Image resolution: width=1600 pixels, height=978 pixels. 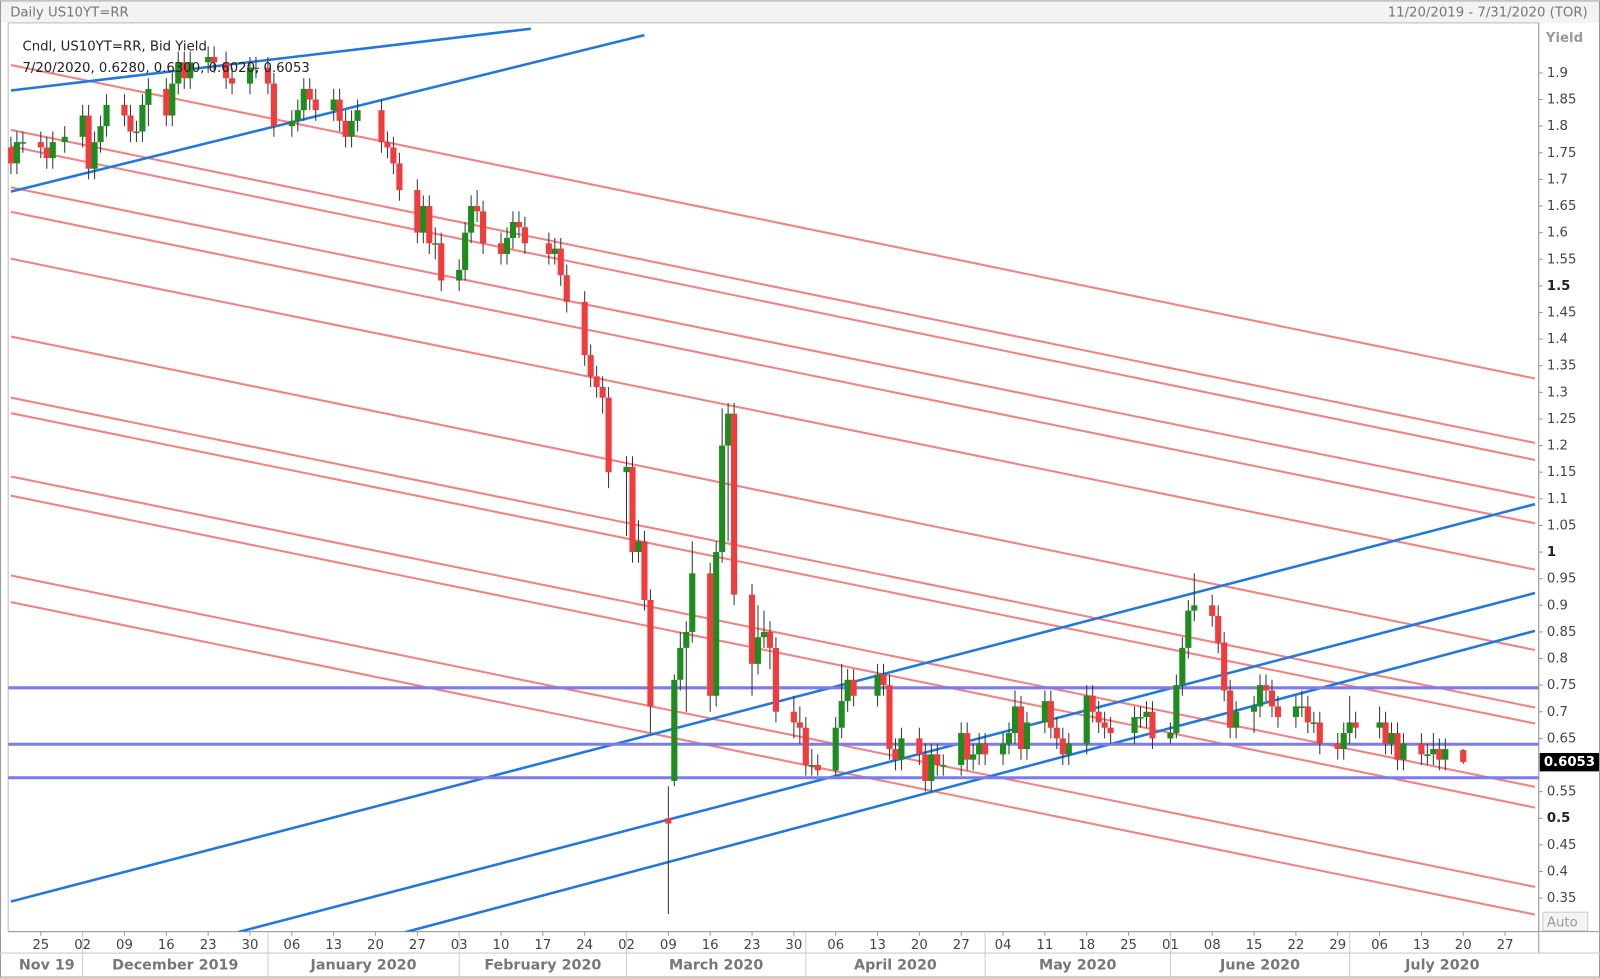 What do you see at coordinates (1559, 818) in the screenshot?
I see `y-tick-label: 0.5` at bounding box center [1559, 818].